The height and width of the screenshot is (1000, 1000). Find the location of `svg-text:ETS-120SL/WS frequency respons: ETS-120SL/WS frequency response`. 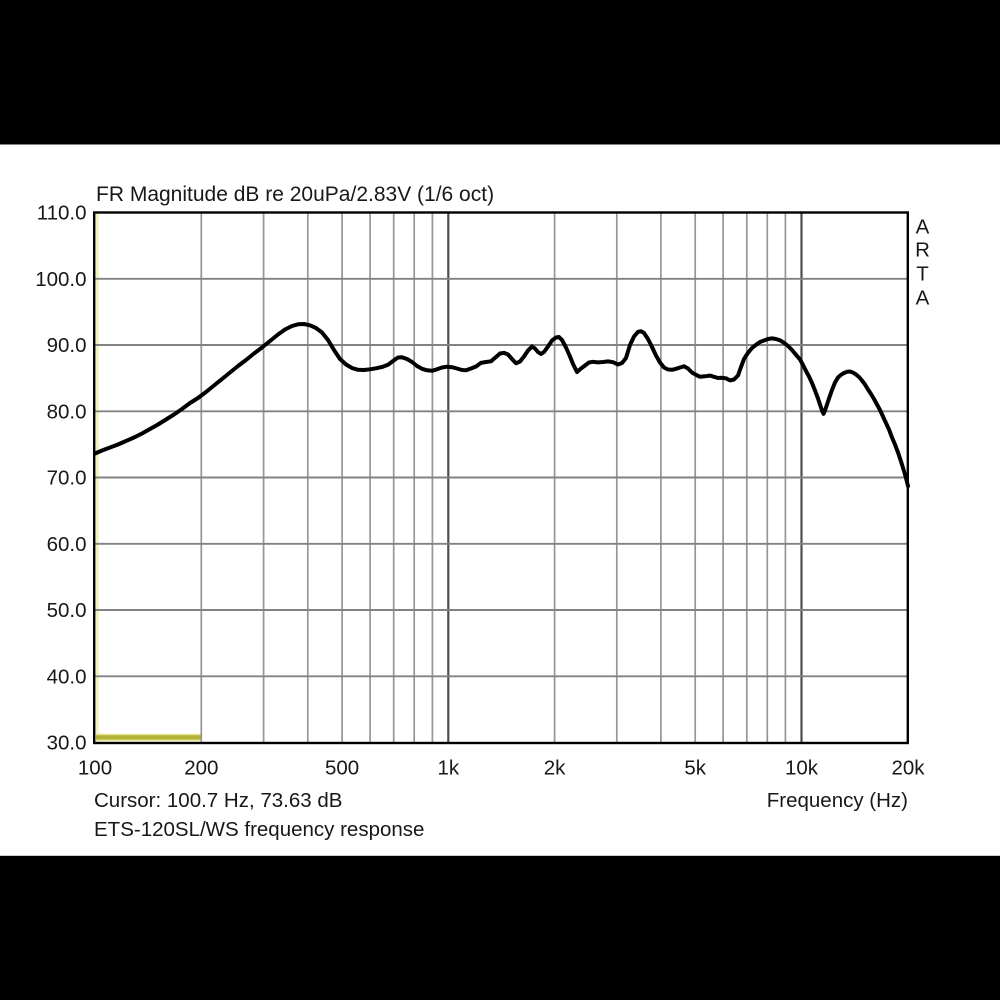

svg-text:ETS-120SL/WS frequency respons: ETS-120SL/WS frequency response is located at coordinates (259, 829).